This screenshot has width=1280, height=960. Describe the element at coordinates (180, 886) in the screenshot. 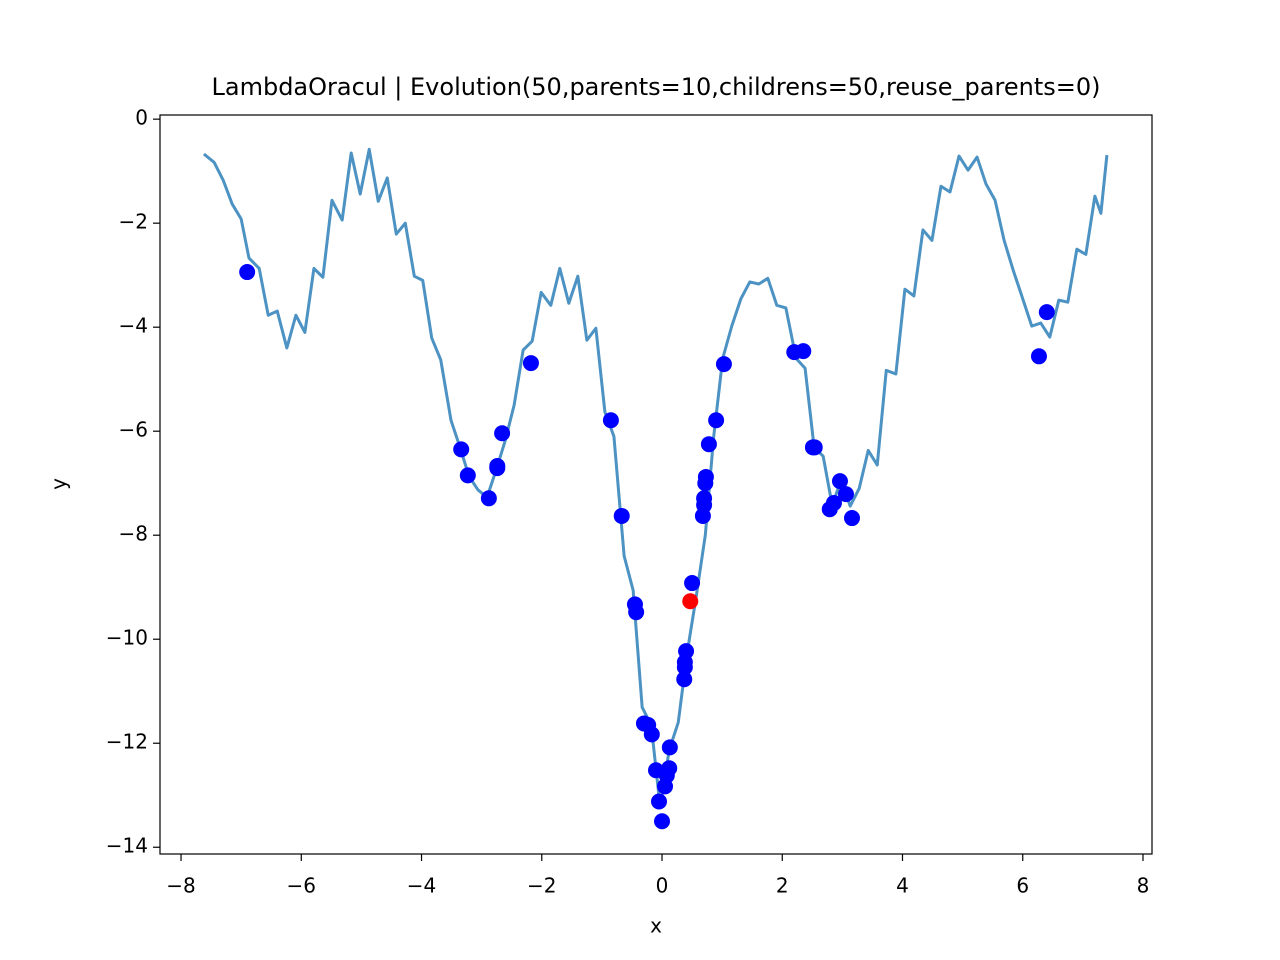

I see `x-tick-label: −8` at that location.